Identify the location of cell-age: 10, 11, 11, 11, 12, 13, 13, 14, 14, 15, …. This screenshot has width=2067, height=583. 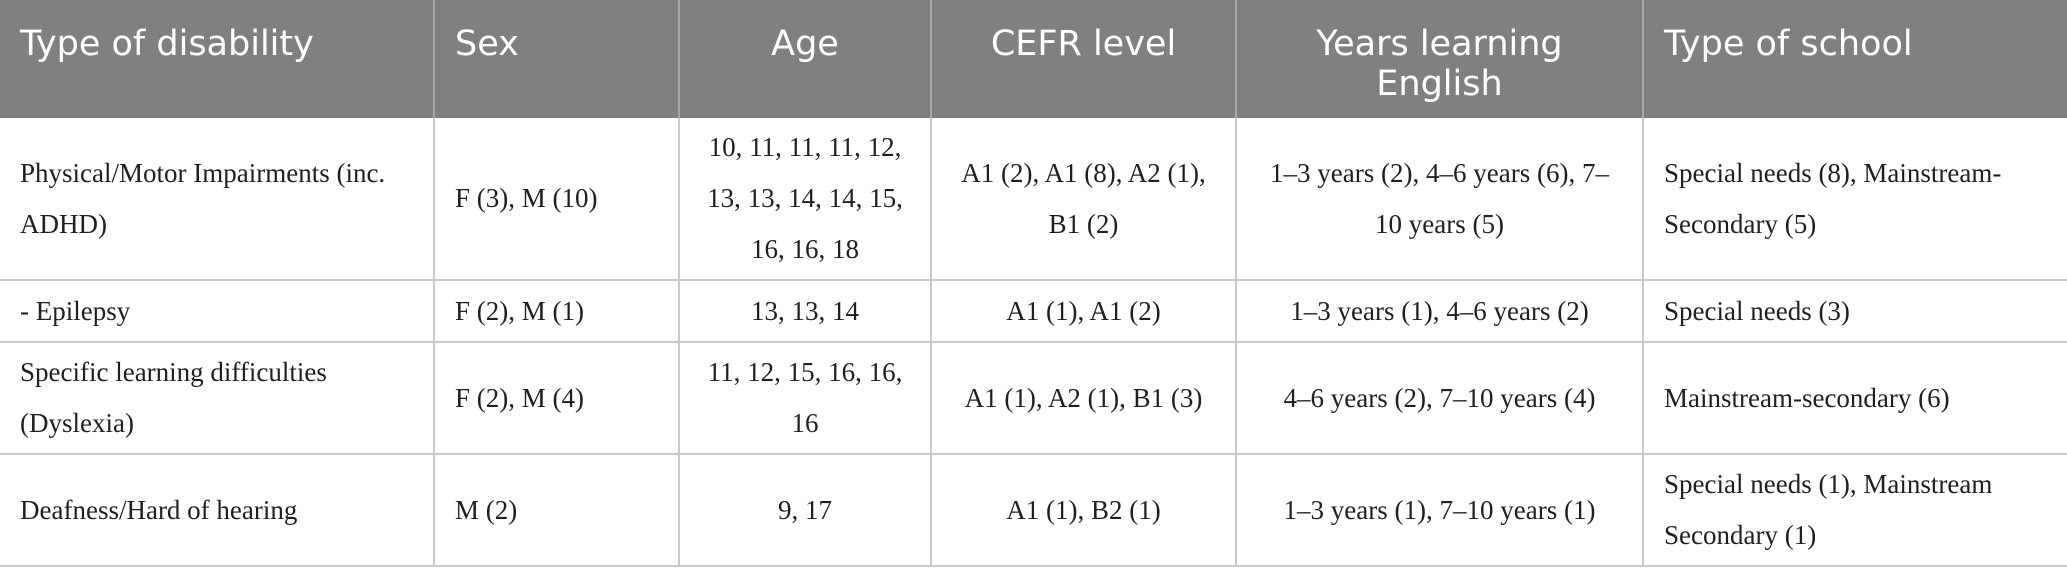
(804, 199).